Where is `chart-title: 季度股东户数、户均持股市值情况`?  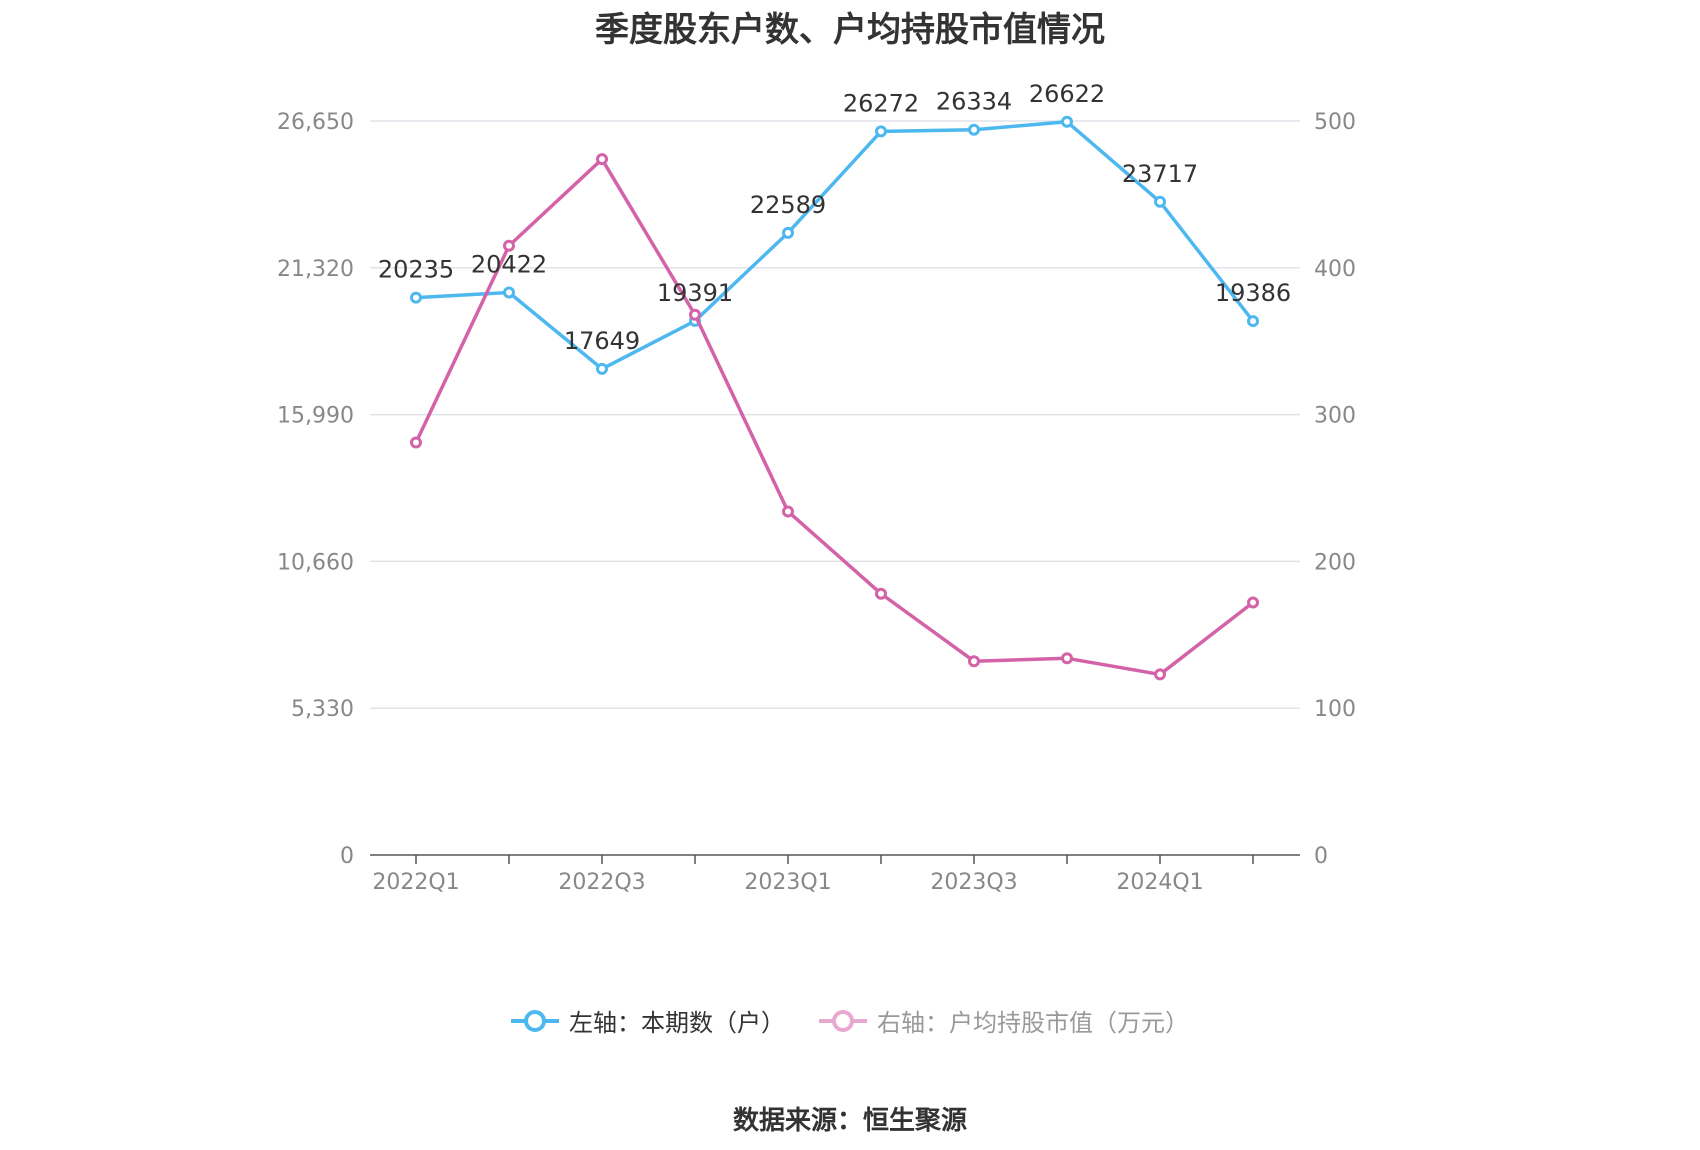 chart-title: 季度股东户数、户均持股市值情况 is located at coordinates (850, 30).